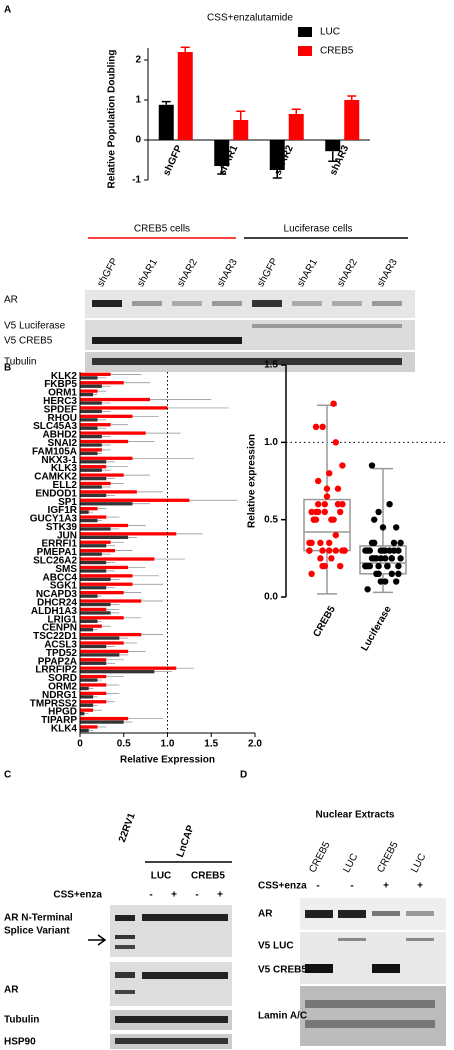  Describe the element at coordinates (57, 603) in the screenshot. I see `gene-label: DHCR24` at that location.